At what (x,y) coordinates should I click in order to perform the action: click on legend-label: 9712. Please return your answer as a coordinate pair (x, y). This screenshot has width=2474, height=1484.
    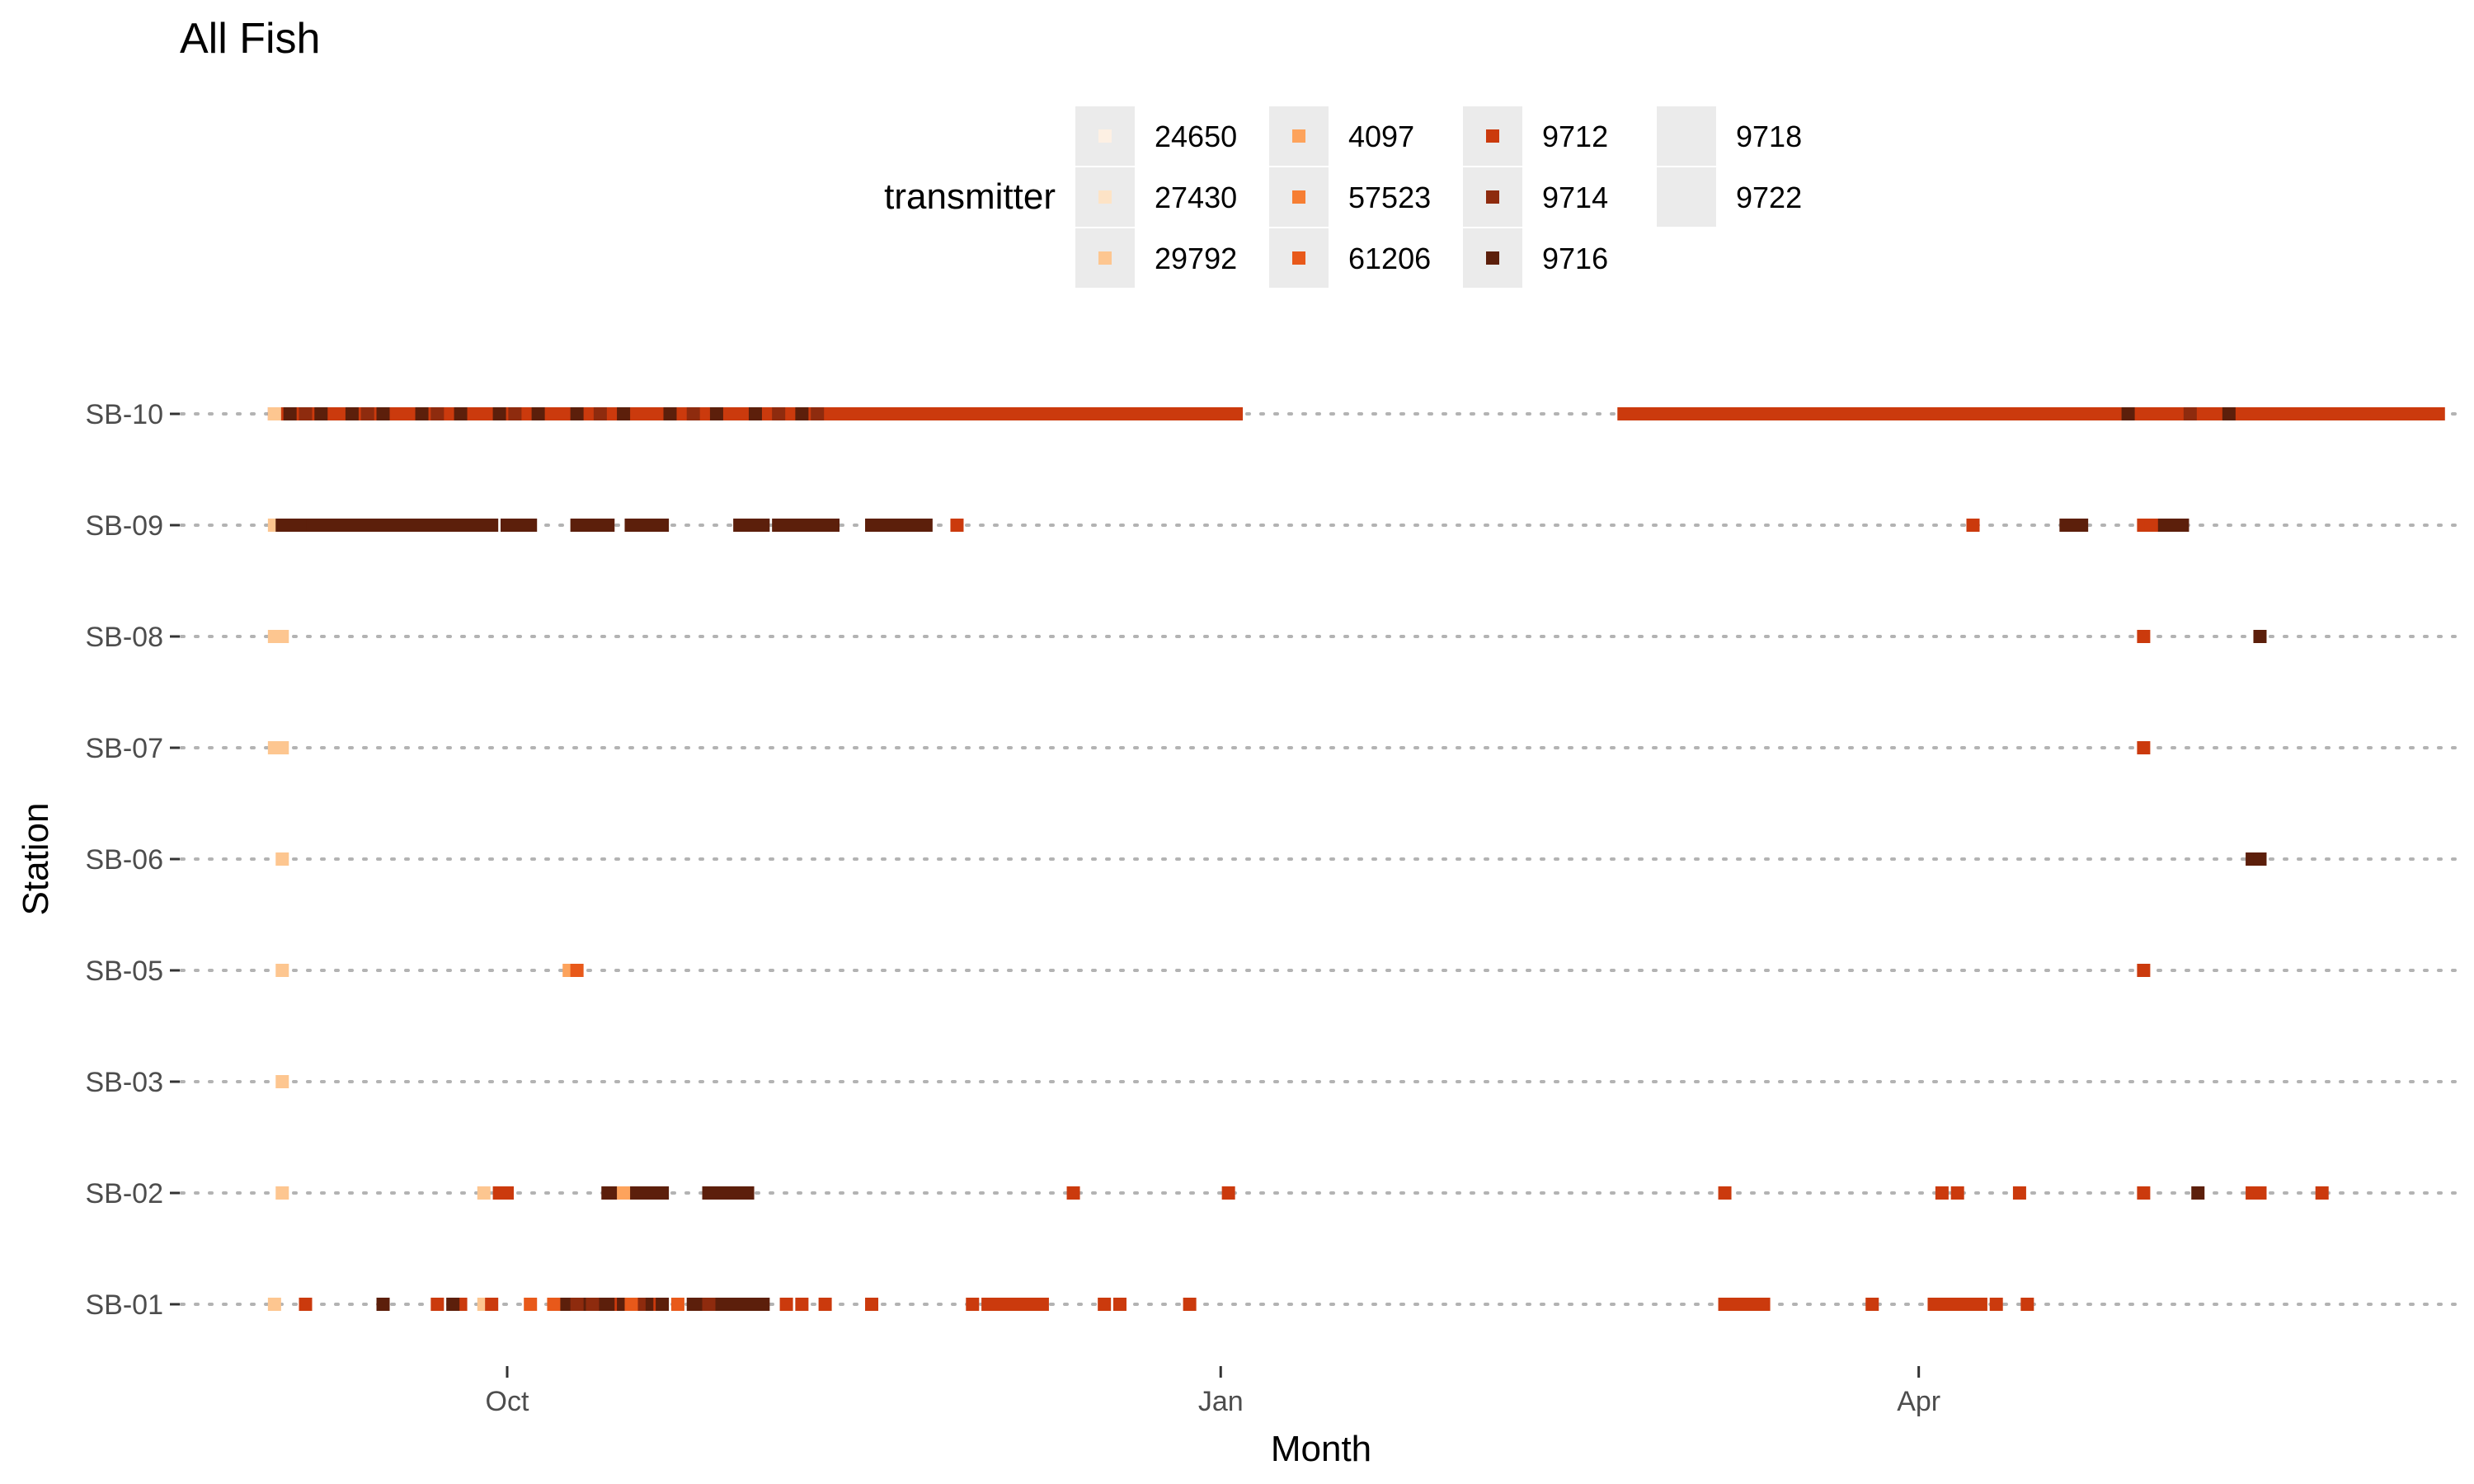
    Looking at the image, I should click on (1575, 136).